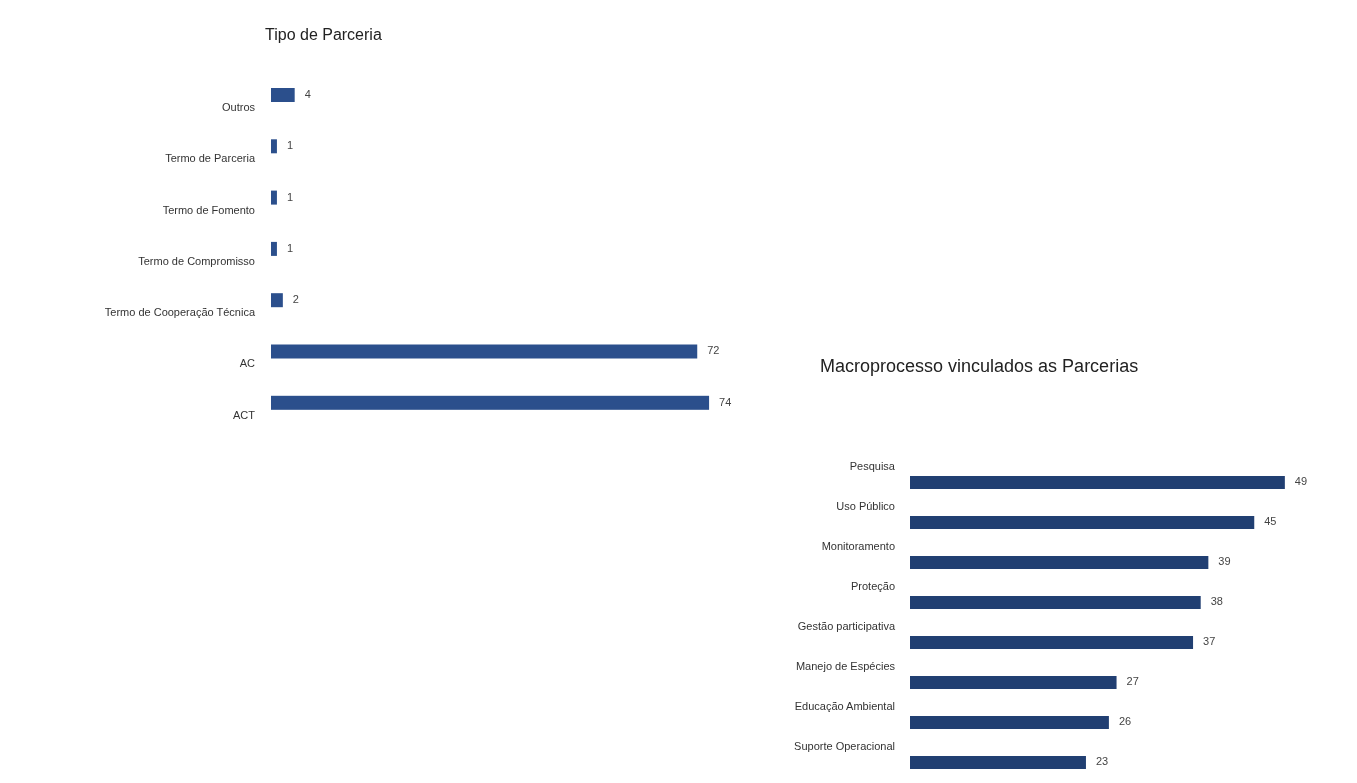 The image size is (1357, 783). What do you see at coordinates (295, 299) in the screenshot?
I see `data-label: 2` at bounding box center [295, 299].